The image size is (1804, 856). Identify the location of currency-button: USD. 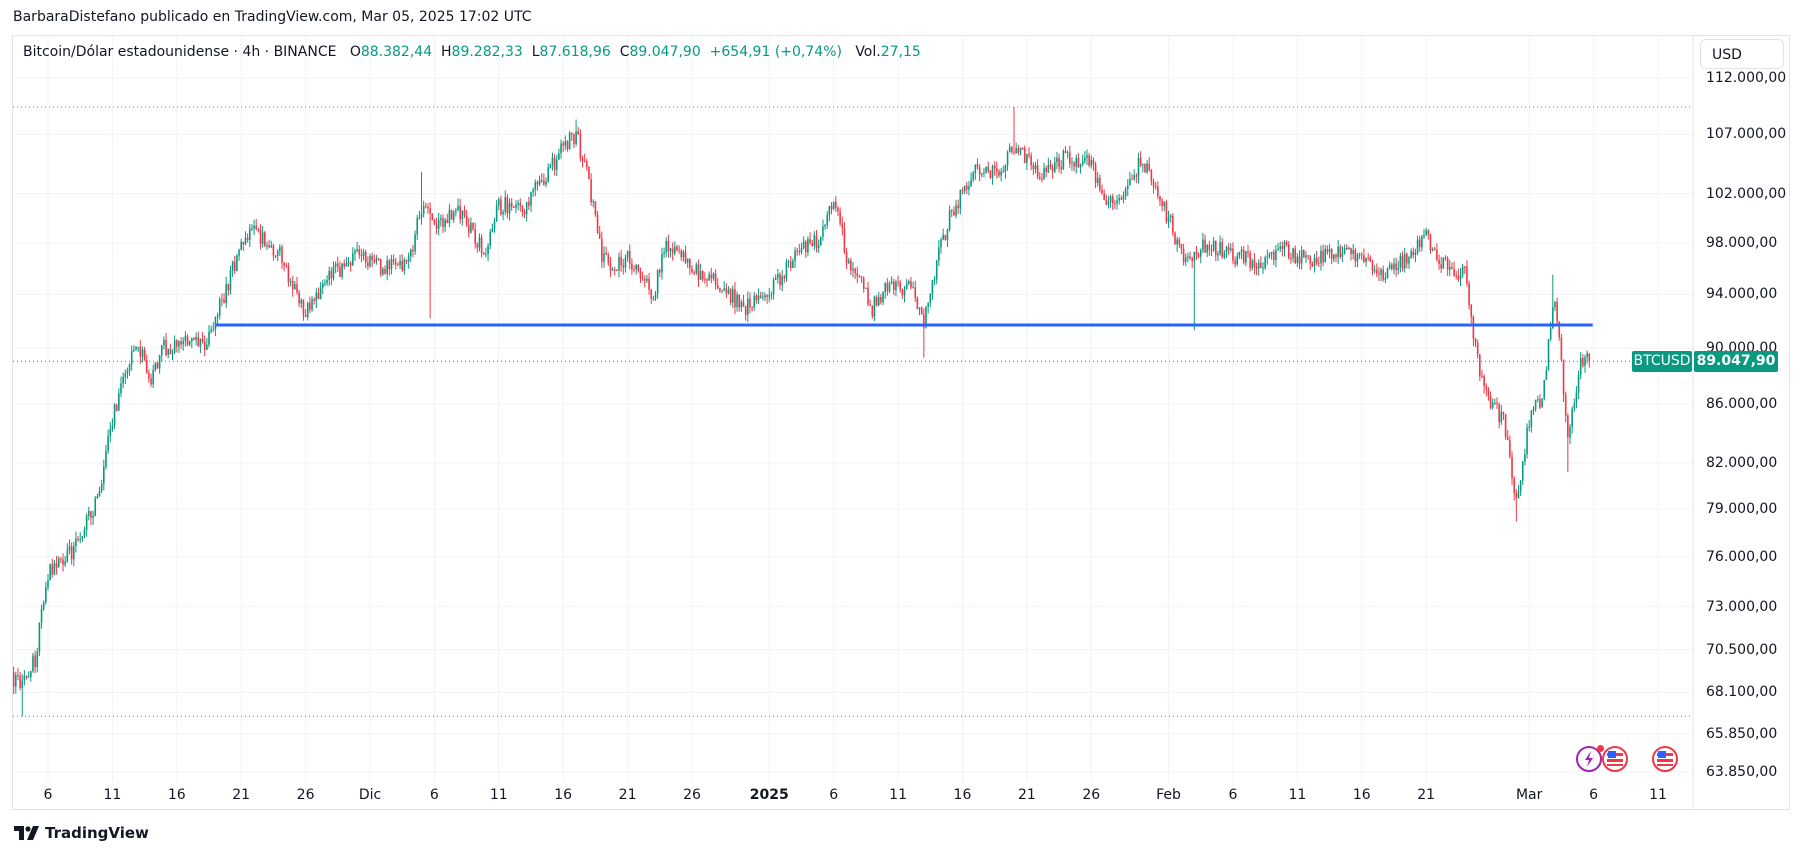
(1742, 54).